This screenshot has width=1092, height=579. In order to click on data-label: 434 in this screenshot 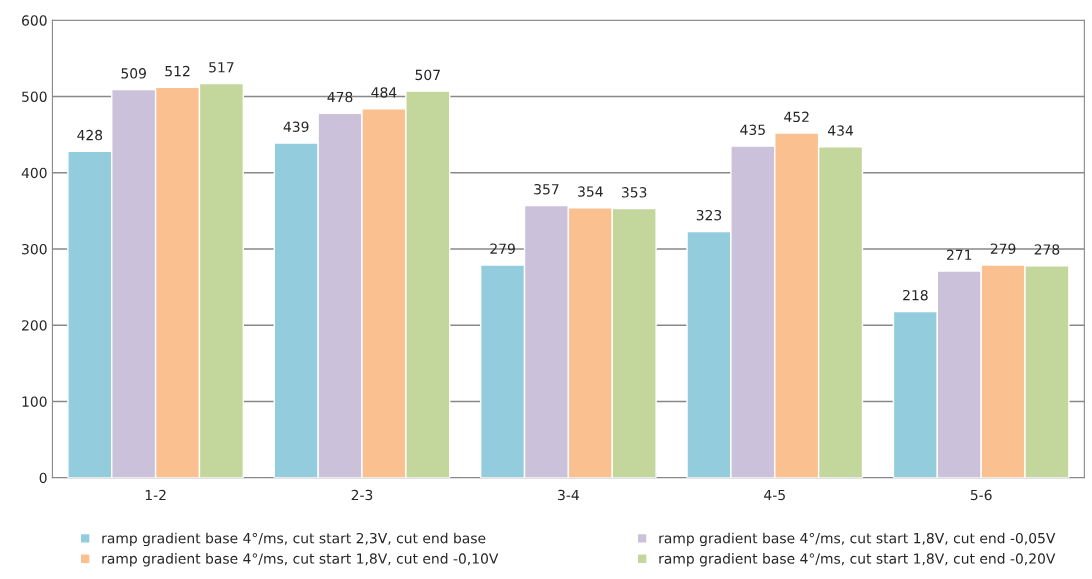, I will do `click(840, 130)`.